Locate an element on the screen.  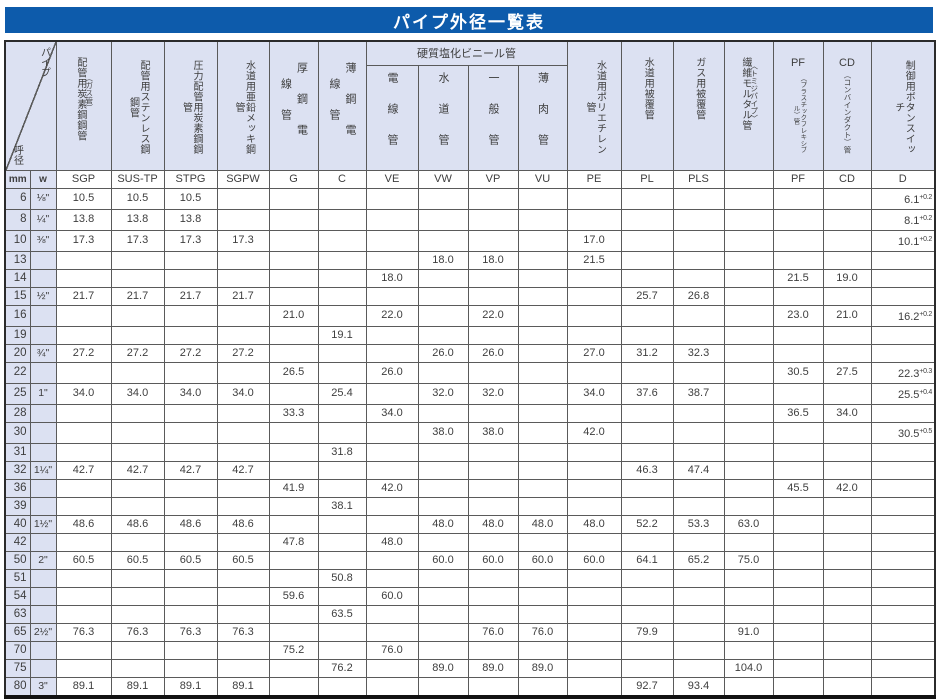
code-vw: VW is located at coordinates (443, 179).